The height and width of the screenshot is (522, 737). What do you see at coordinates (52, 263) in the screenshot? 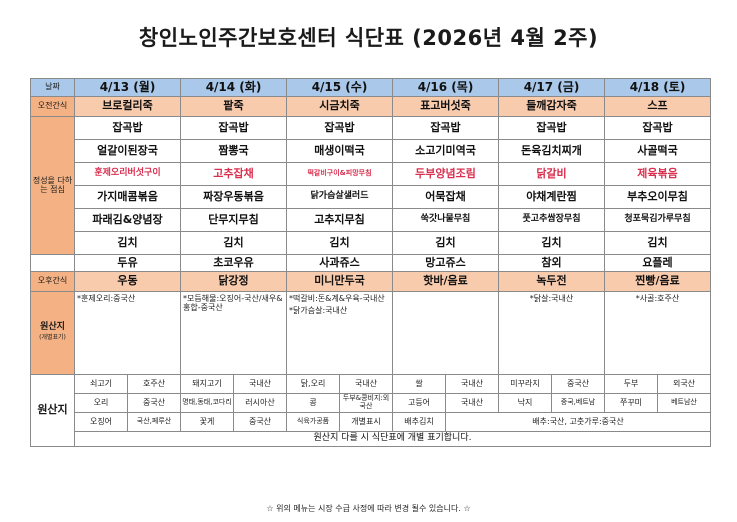
I see `milk-label` at bounding box center [52, 263].